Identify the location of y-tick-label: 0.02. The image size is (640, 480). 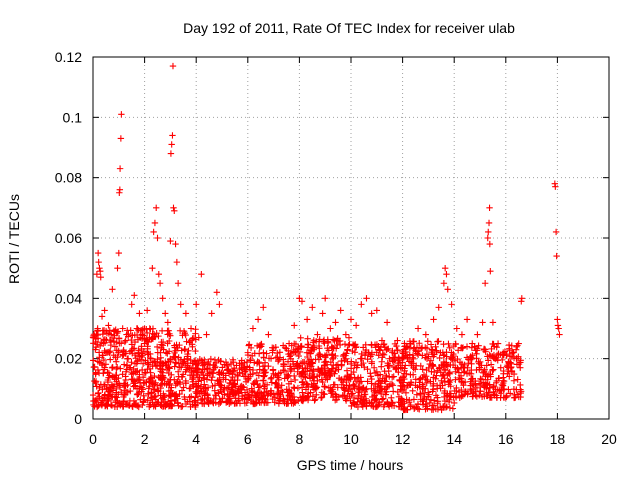
(68, 359).